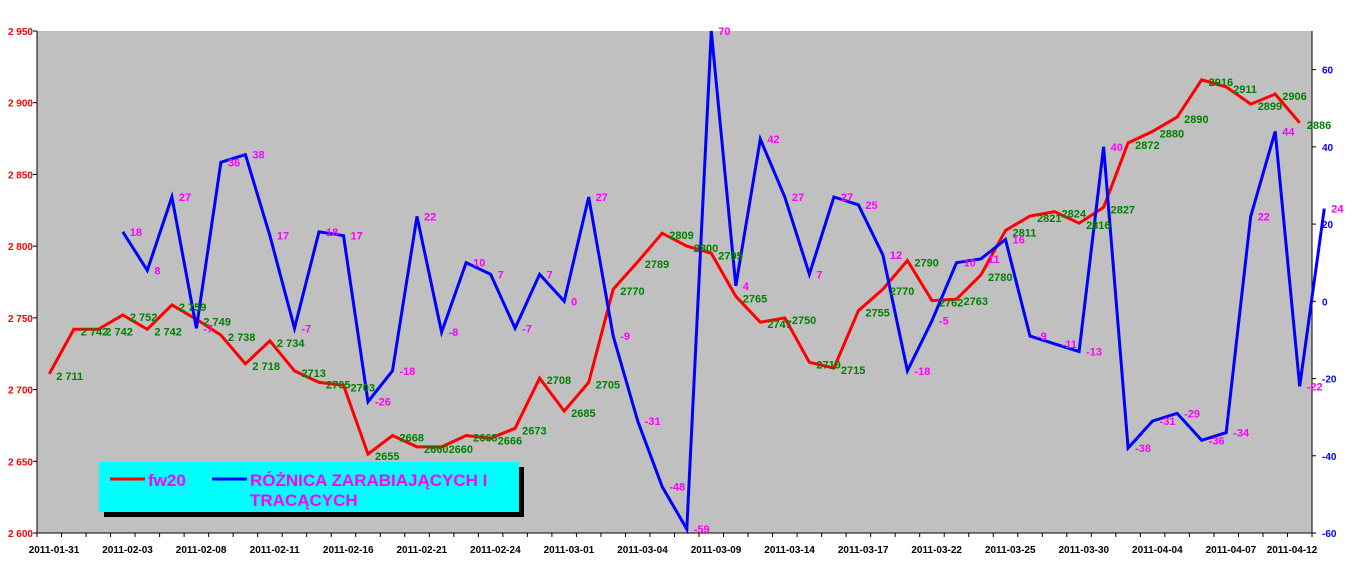 Image resolution: width=1362 pixels, height=577 pixels. What do you see at coordinates (569, 550) in the screenshot?
I see `x-tick-label: 2011-03-01` at bounding box center [569, 550].